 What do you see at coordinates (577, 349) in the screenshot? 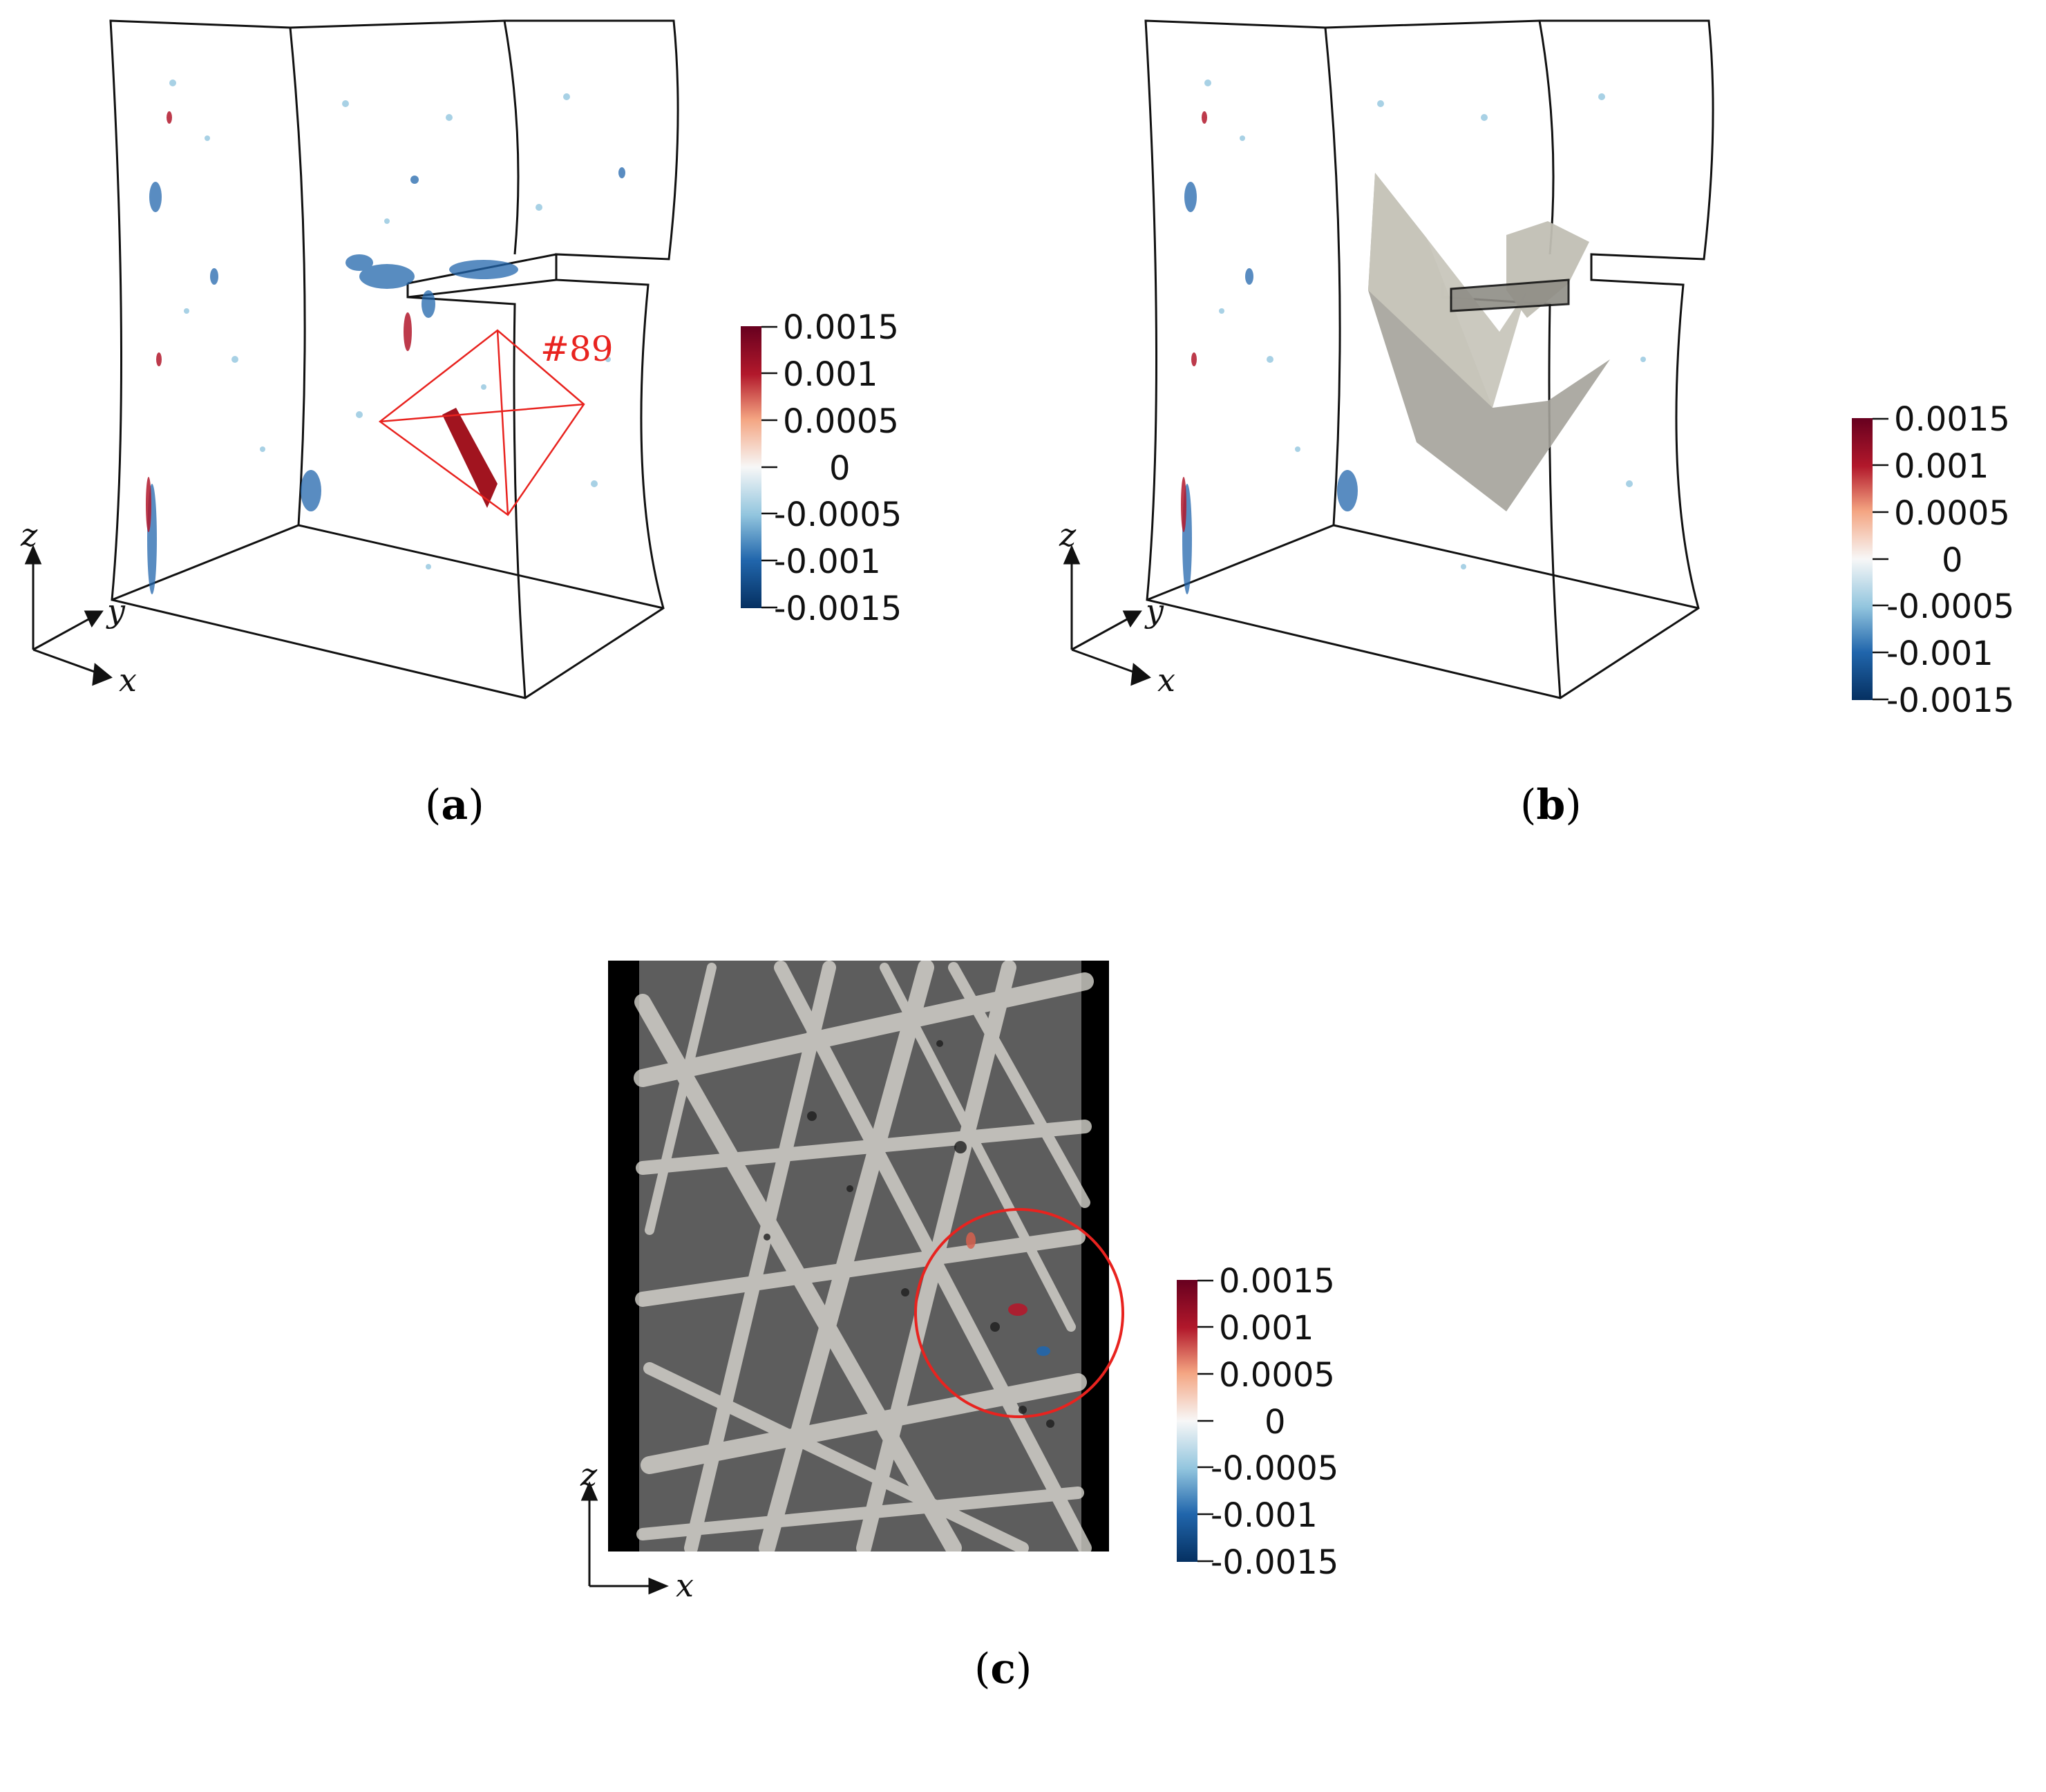
I see `region-89-label: #89` at bounding box center [577, 349].